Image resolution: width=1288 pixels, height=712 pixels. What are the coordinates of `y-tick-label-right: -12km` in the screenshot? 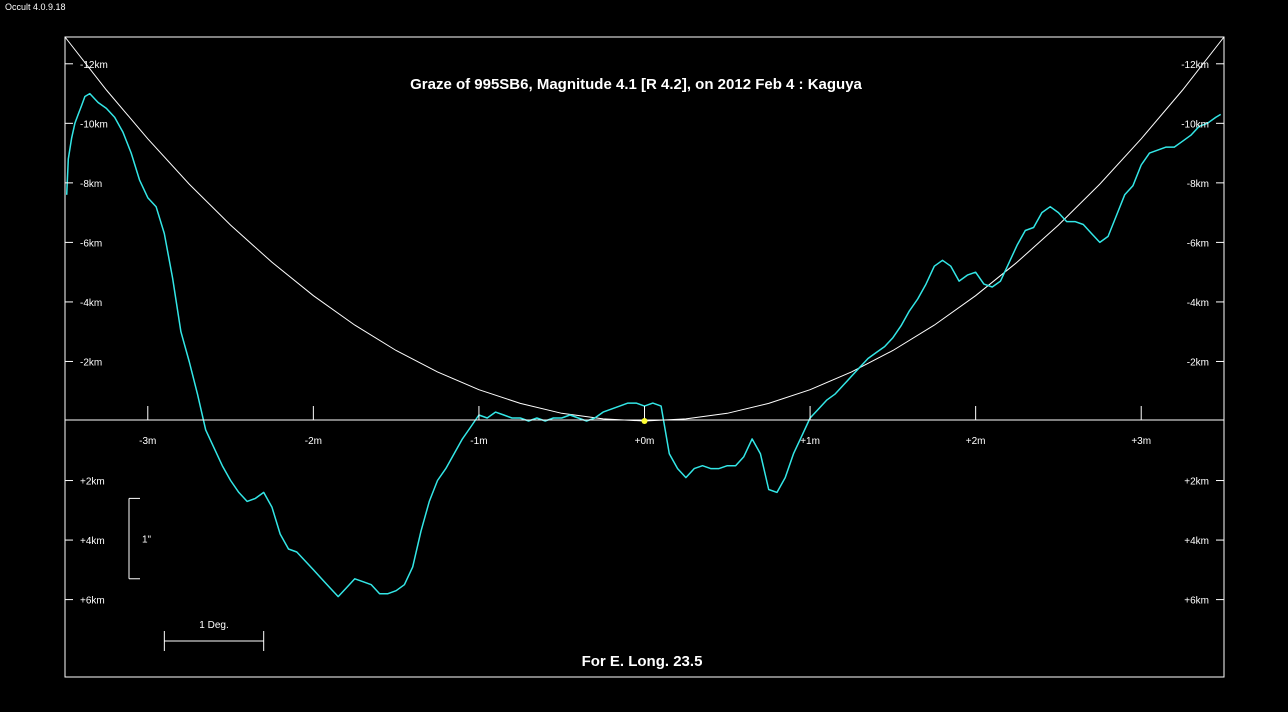 It's located at (1195, 65).